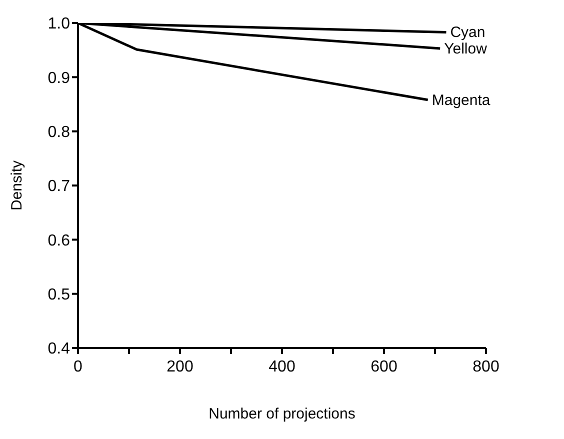 The height and width of the screenshot is (439, 564). Describe the element at coordinates (461, 100) in the screenshot. I see `series-label: Magenta` at that location.